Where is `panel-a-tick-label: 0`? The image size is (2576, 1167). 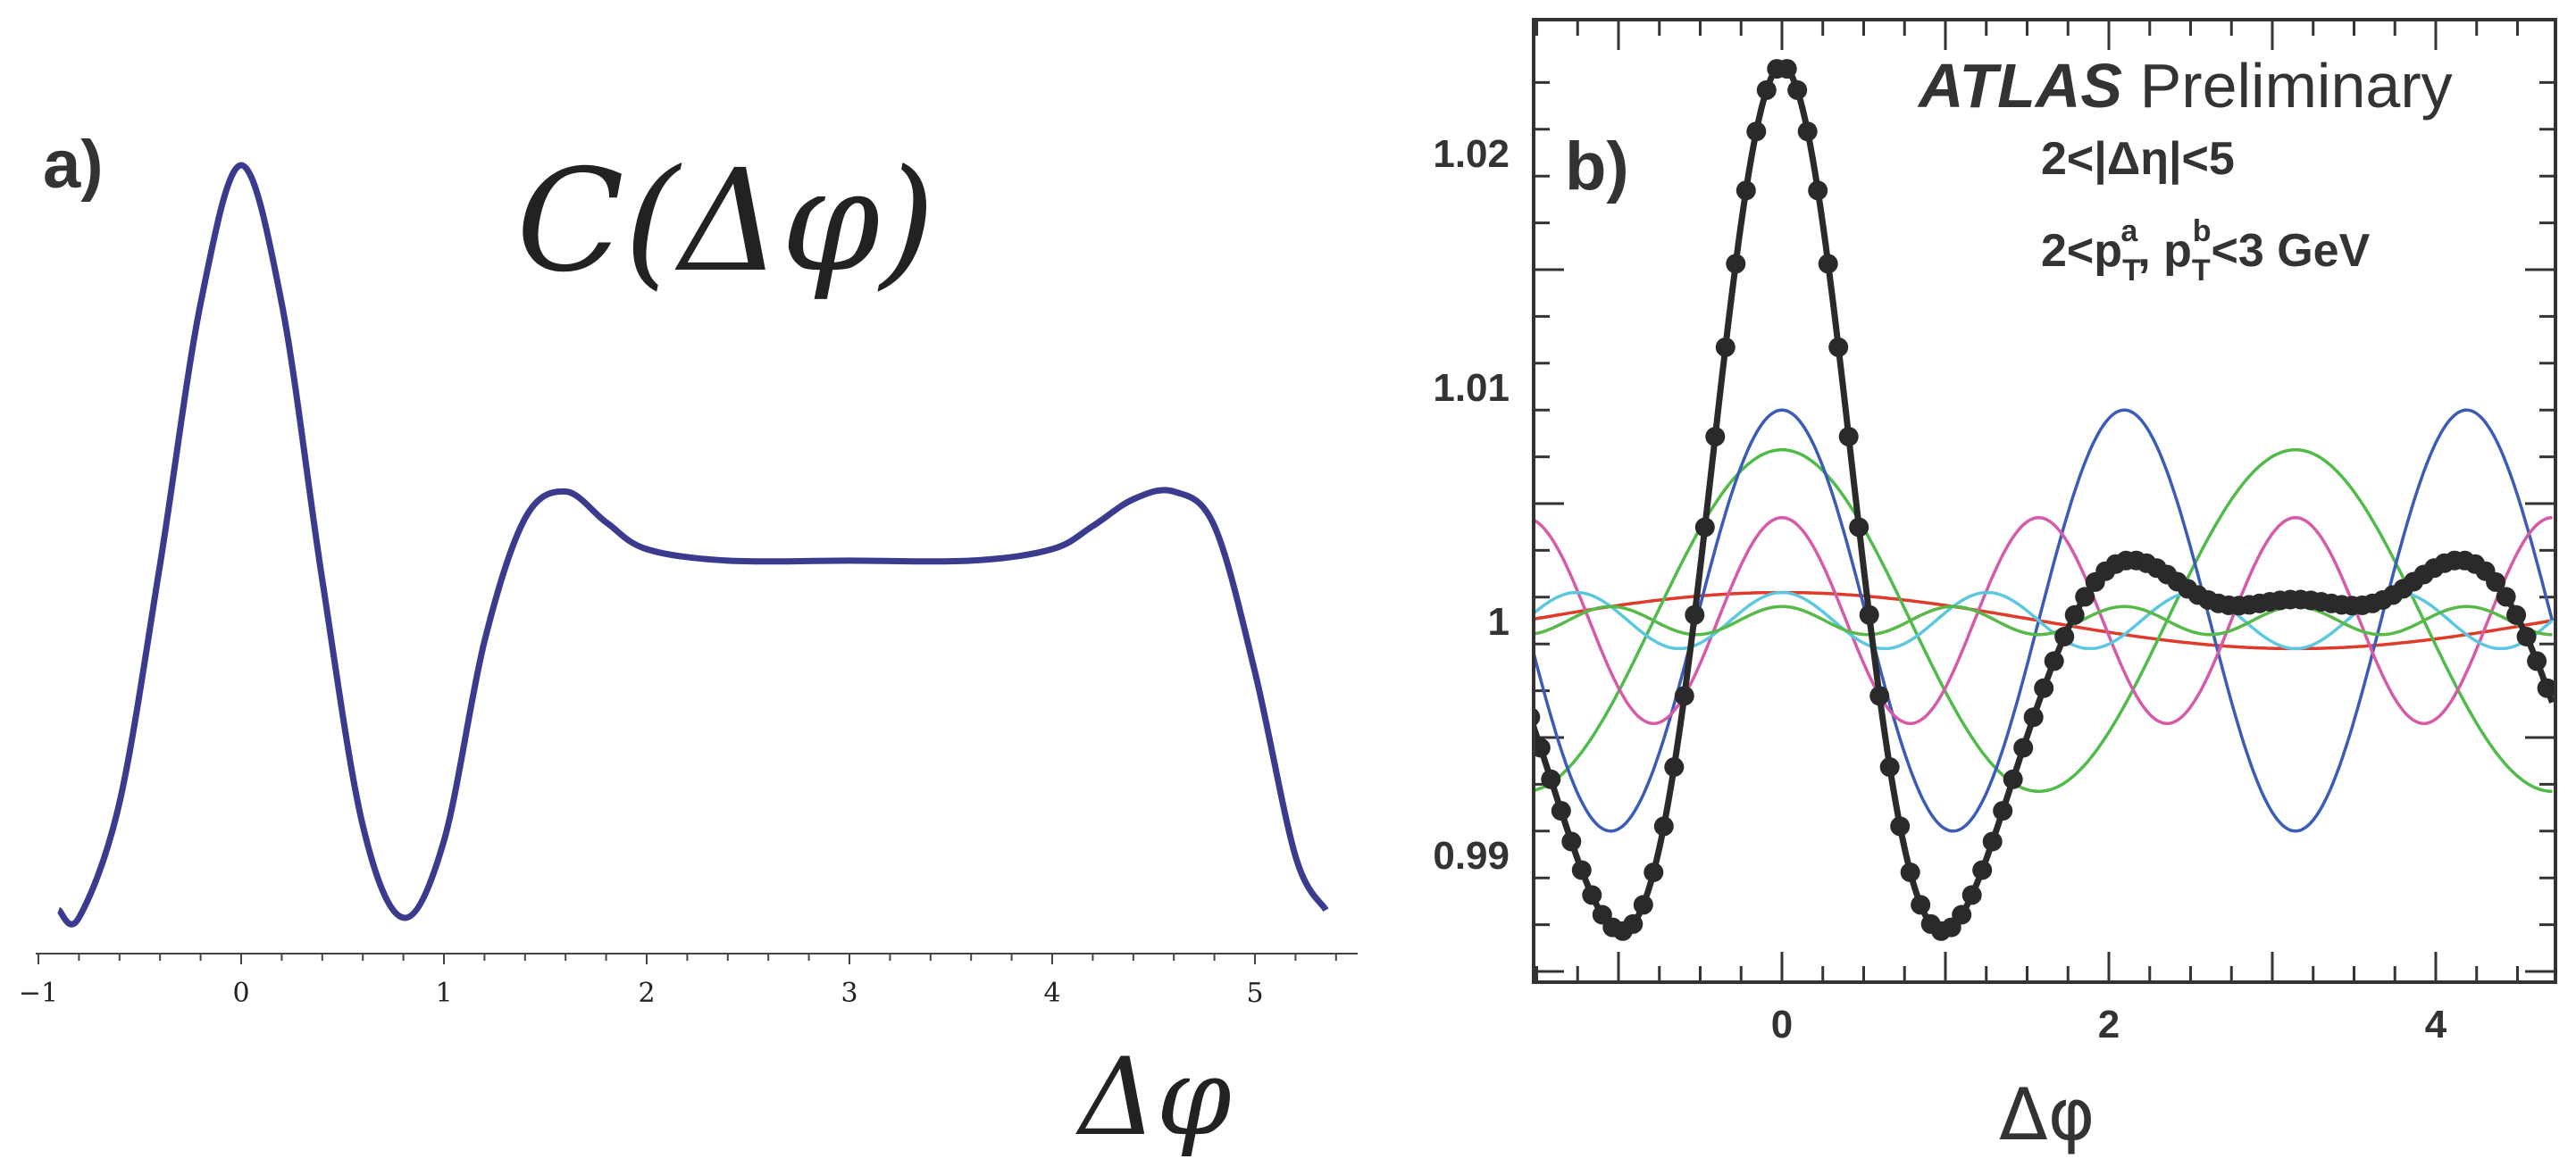 panel-a-tick-label: 0 is located at coordinates (240, 993).